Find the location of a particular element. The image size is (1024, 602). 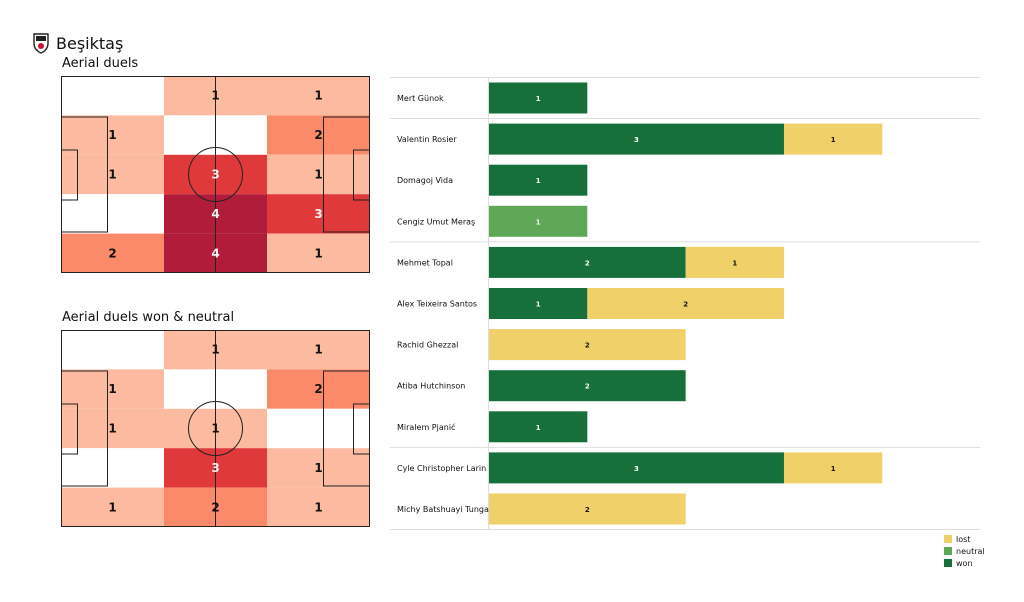

player-label: Valentin Rosier is located at coordinates (427, 139).